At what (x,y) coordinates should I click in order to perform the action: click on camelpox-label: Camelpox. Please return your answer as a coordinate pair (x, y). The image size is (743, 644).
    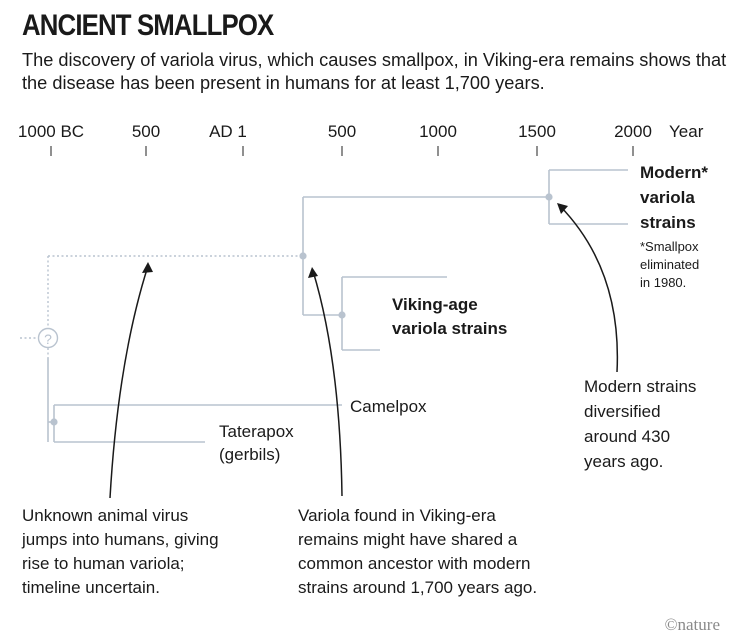
    Looking at the image, I should click on (388, 406).